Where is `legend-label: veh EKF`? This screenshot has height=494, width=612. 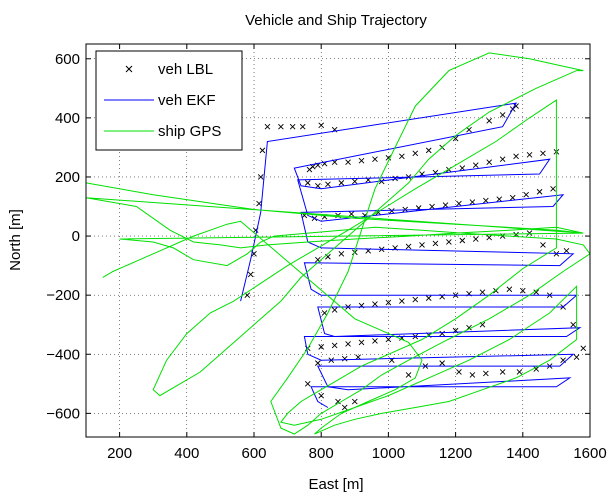 legend-label: veh EKF is located at coordinates (187, 100).